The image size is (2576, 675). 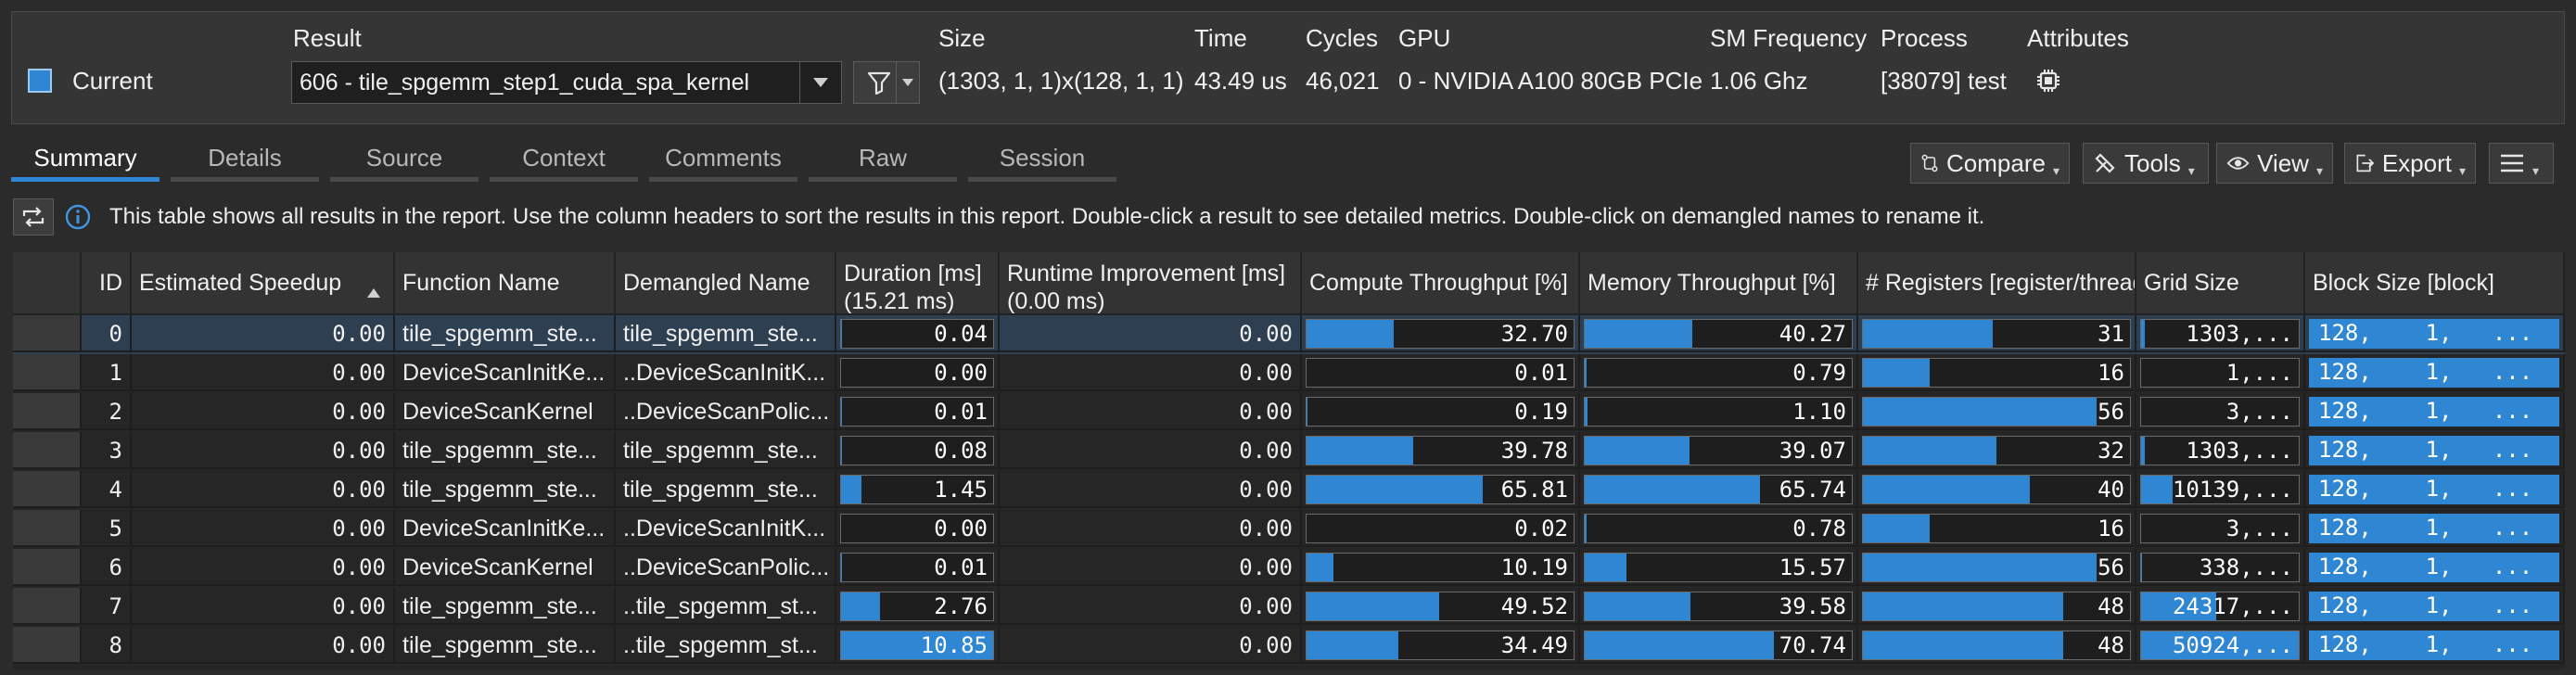 I want to click on cell-duration-value: 2.76, so click(x=961, y=606).